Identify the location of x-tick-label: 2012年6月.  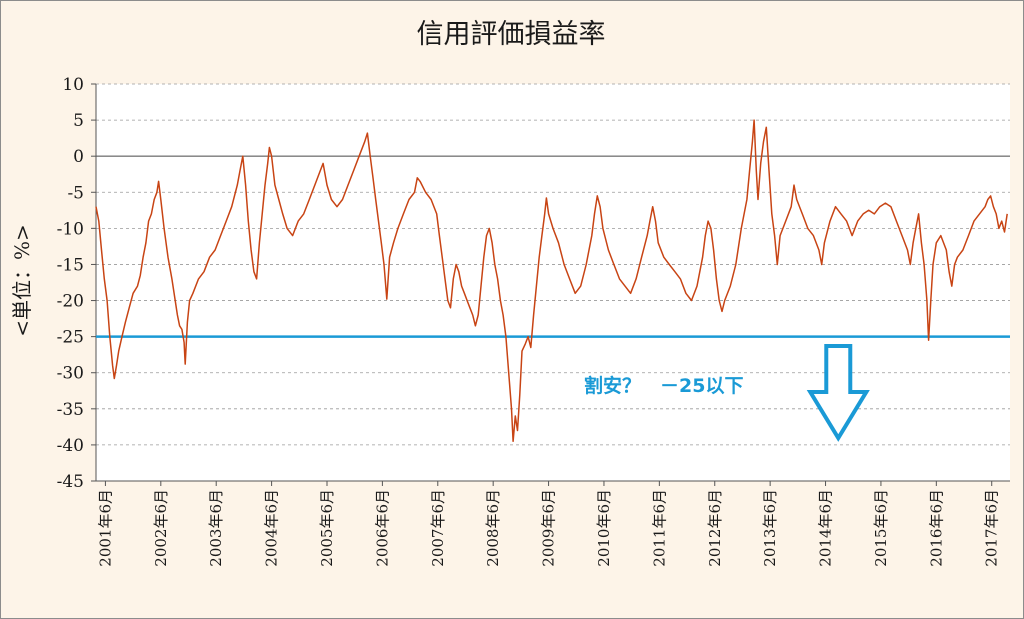
(715, 528).